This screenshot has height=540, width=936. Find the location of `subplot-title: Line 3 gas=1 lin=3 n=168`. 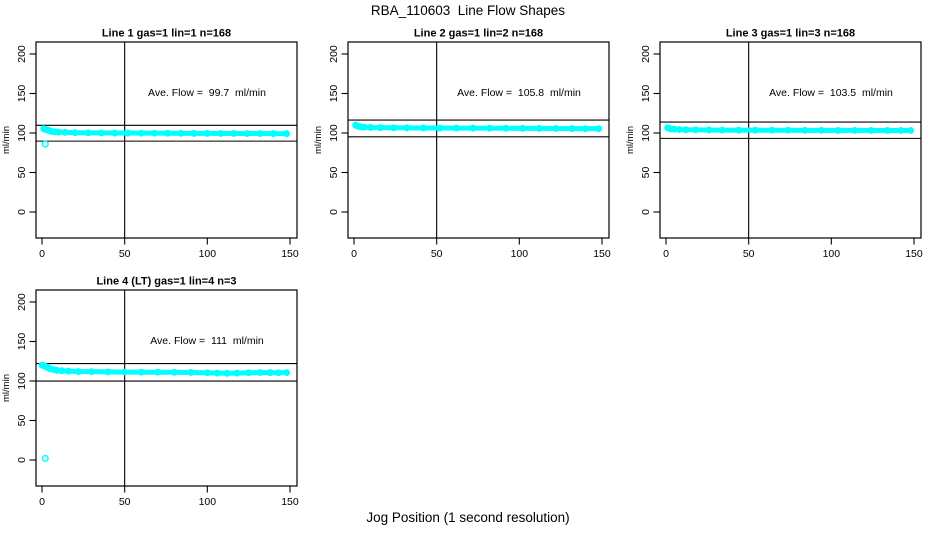

subplot-title: Line 3 gas=1 lin=3 n=168 is located at coordinates (790, 34).